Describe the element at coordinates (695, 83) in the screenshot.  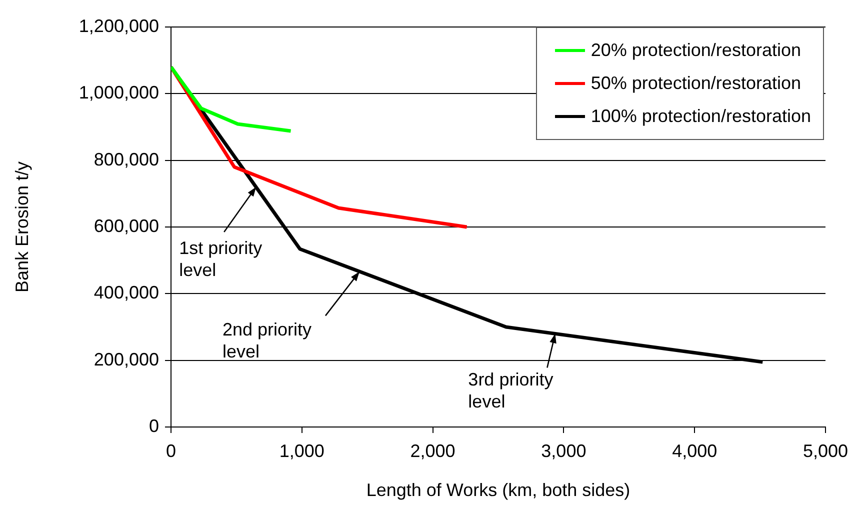
I see `legend-label: 50% protection/restoration` at that location.